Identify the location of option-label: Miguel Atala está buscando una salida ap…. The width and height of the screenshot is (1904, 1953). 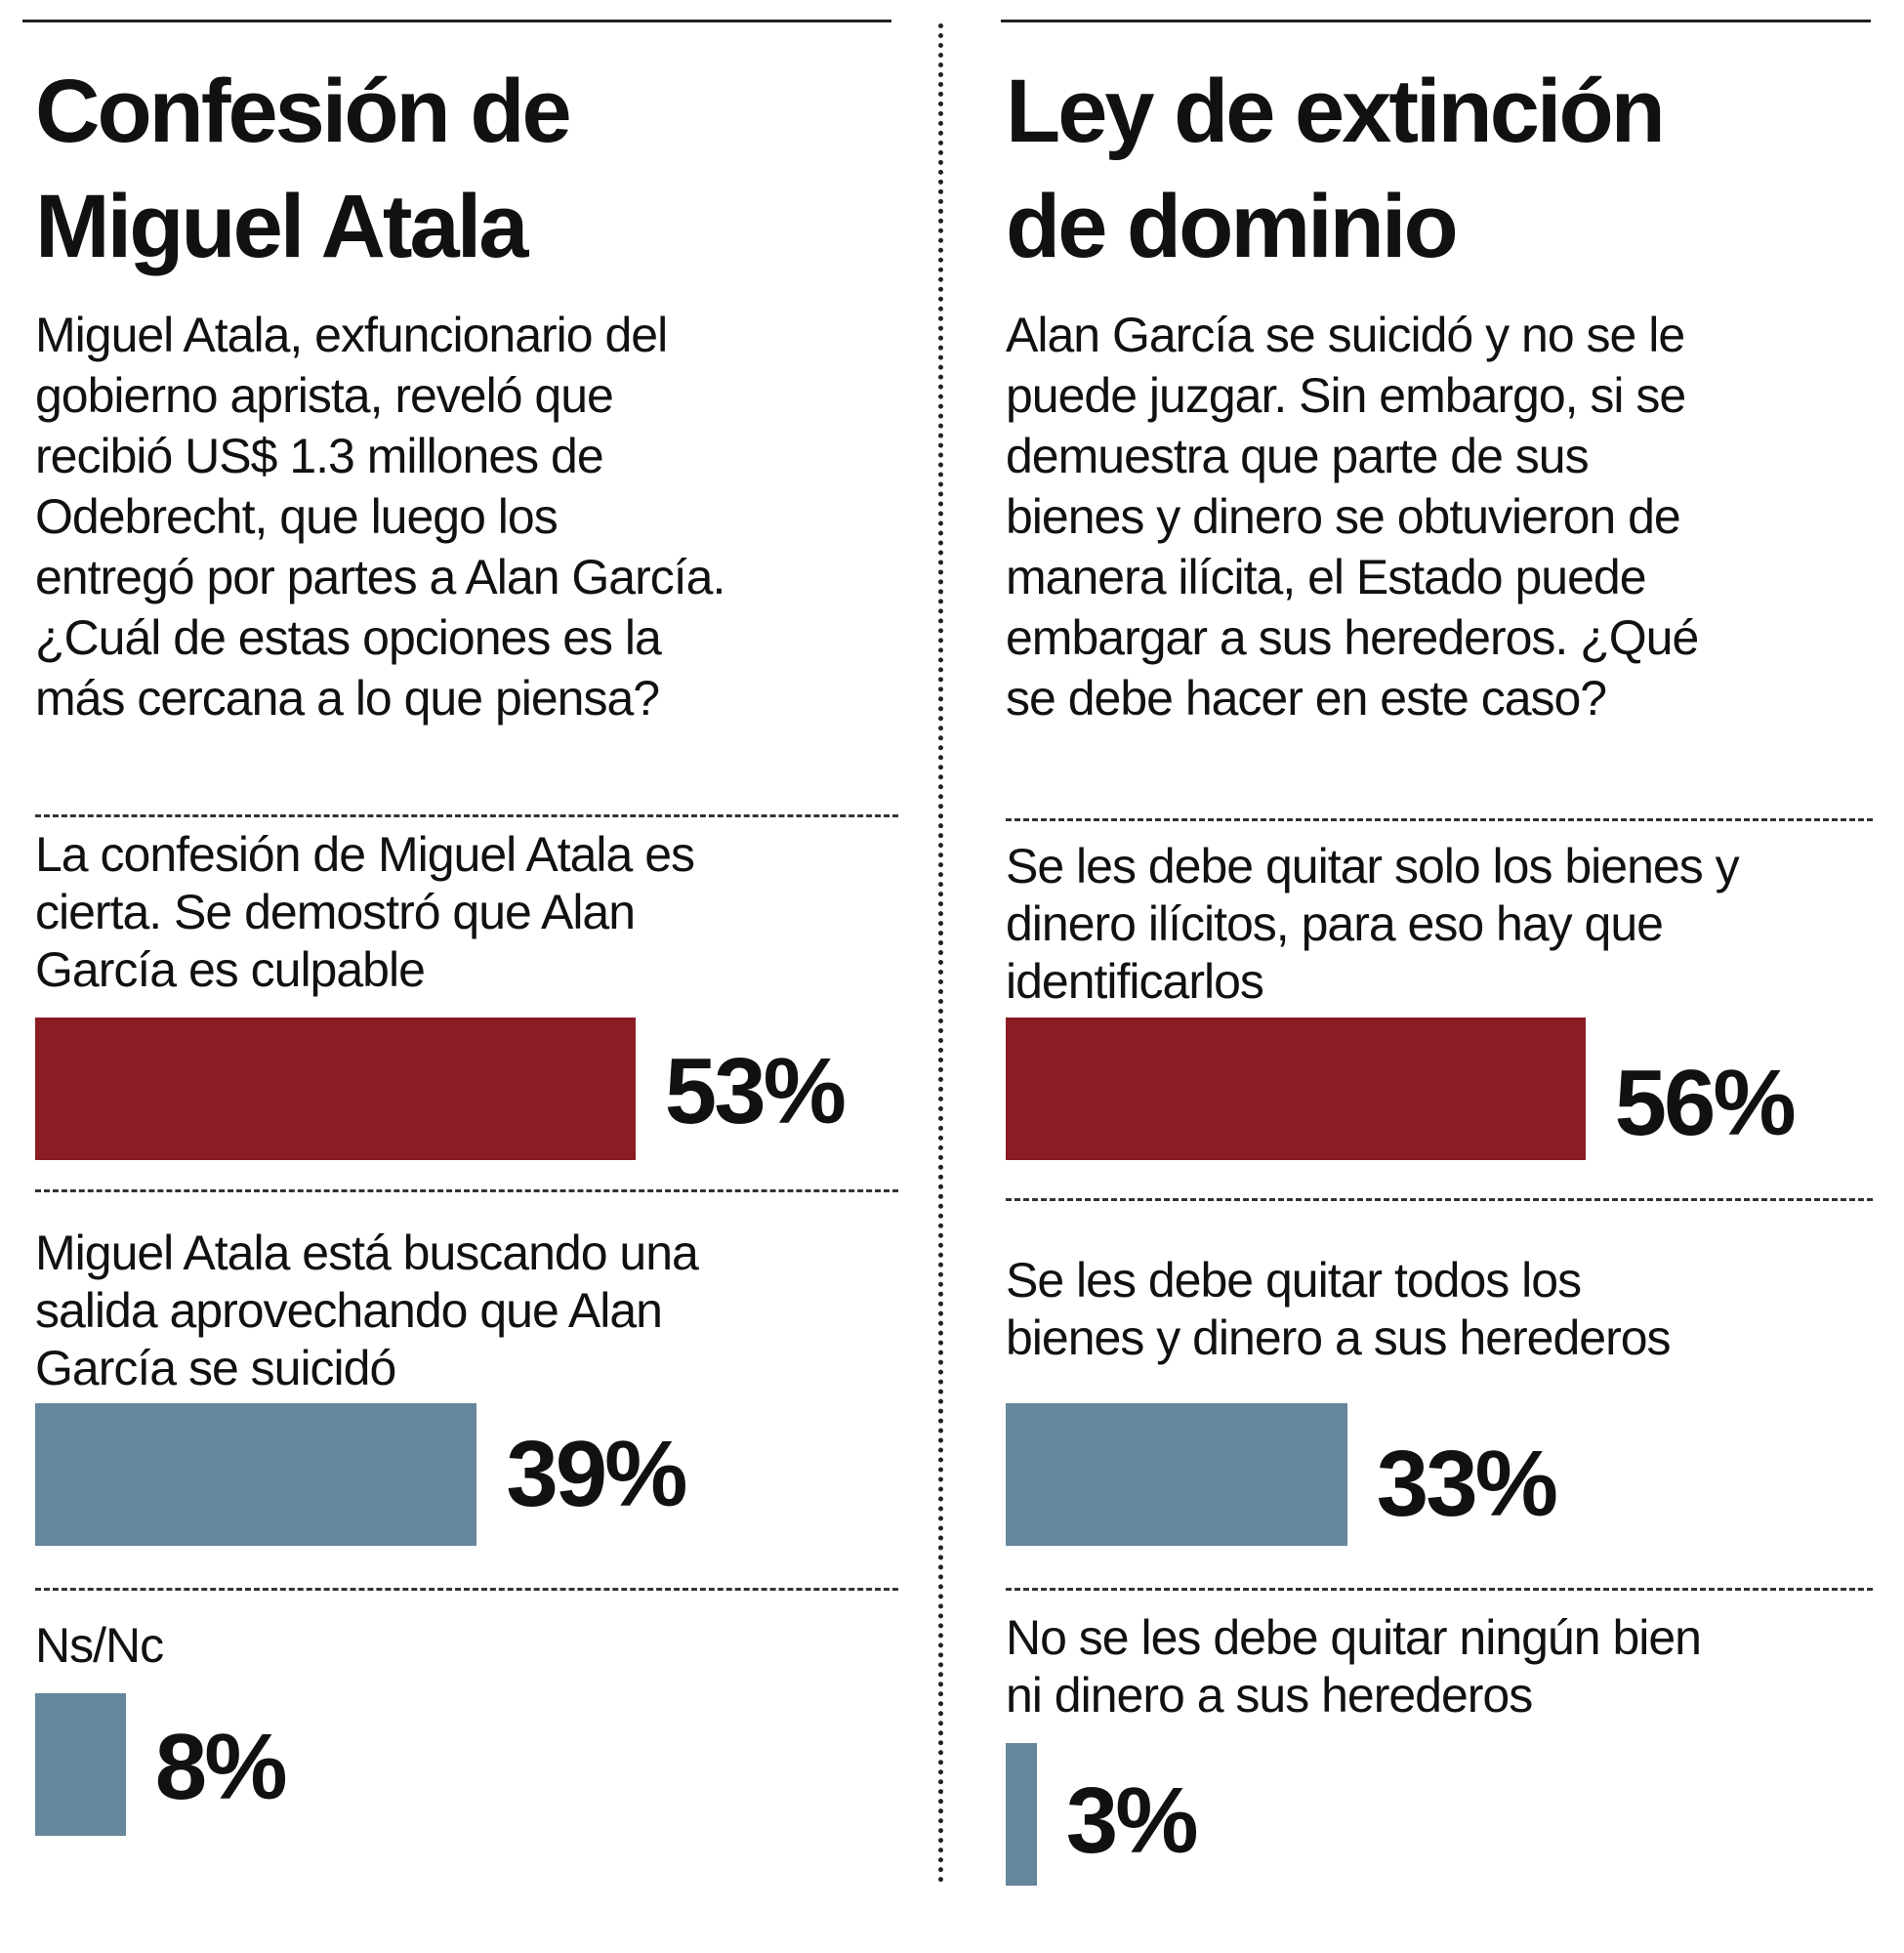
(367, 1311).